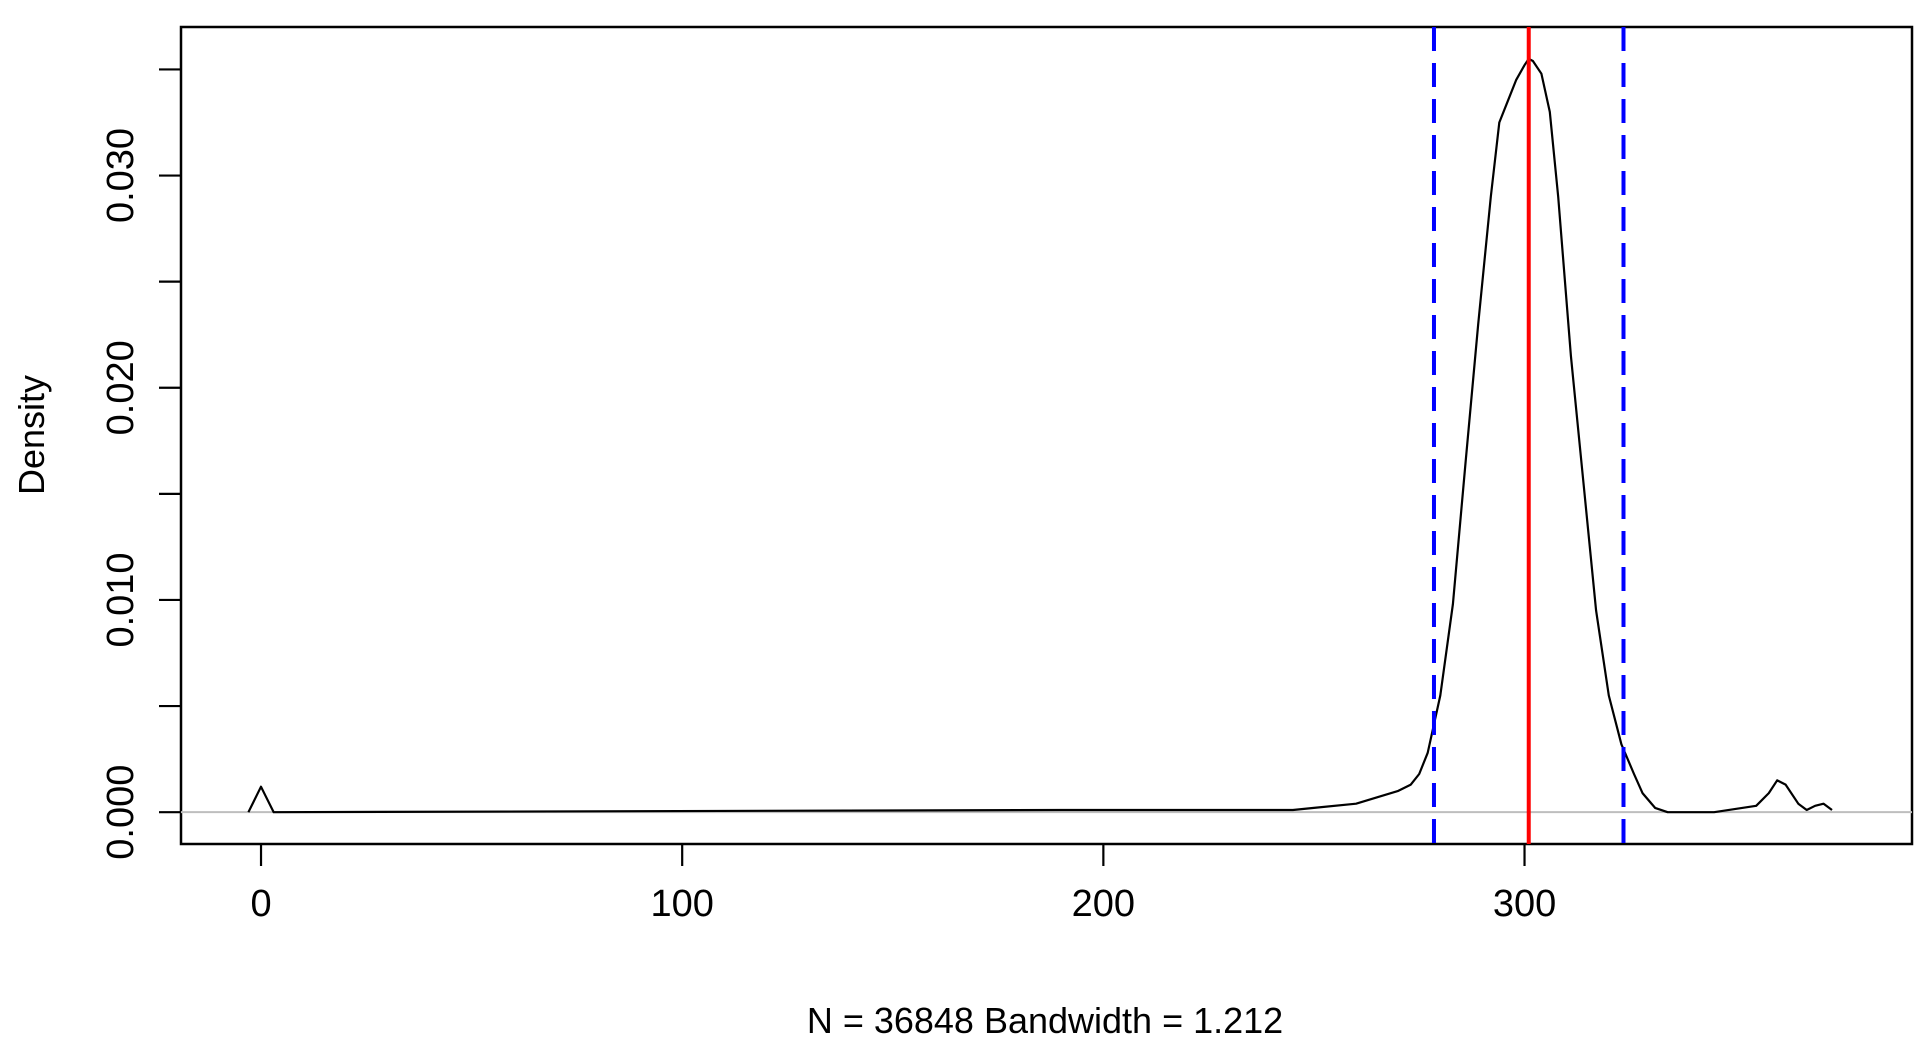 The height and width of the screenshot is (1059, 1926). I want to click on y-tick-label: 0.010, so click(121, 599).